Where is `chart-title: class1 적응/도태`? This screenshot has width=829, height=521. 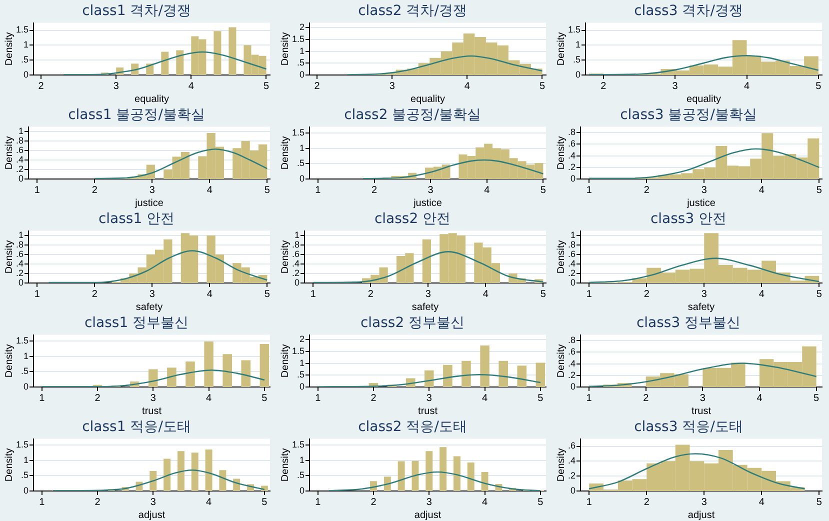
chart-title: class1 적응/도태 is located at coordinates (136, 427).